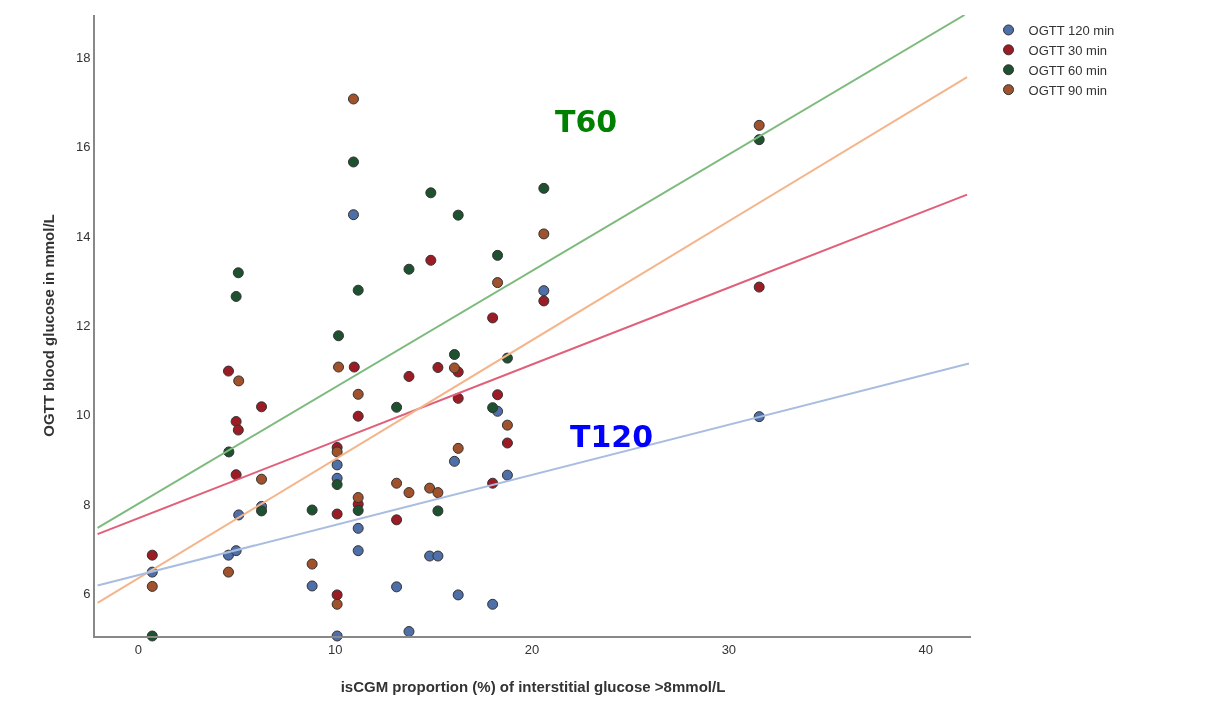 This screenshot has width=1211, height=726. Describe the element at coordinates (83, 326) in the screenshot. I see `y-tick-label: 12` at that location.